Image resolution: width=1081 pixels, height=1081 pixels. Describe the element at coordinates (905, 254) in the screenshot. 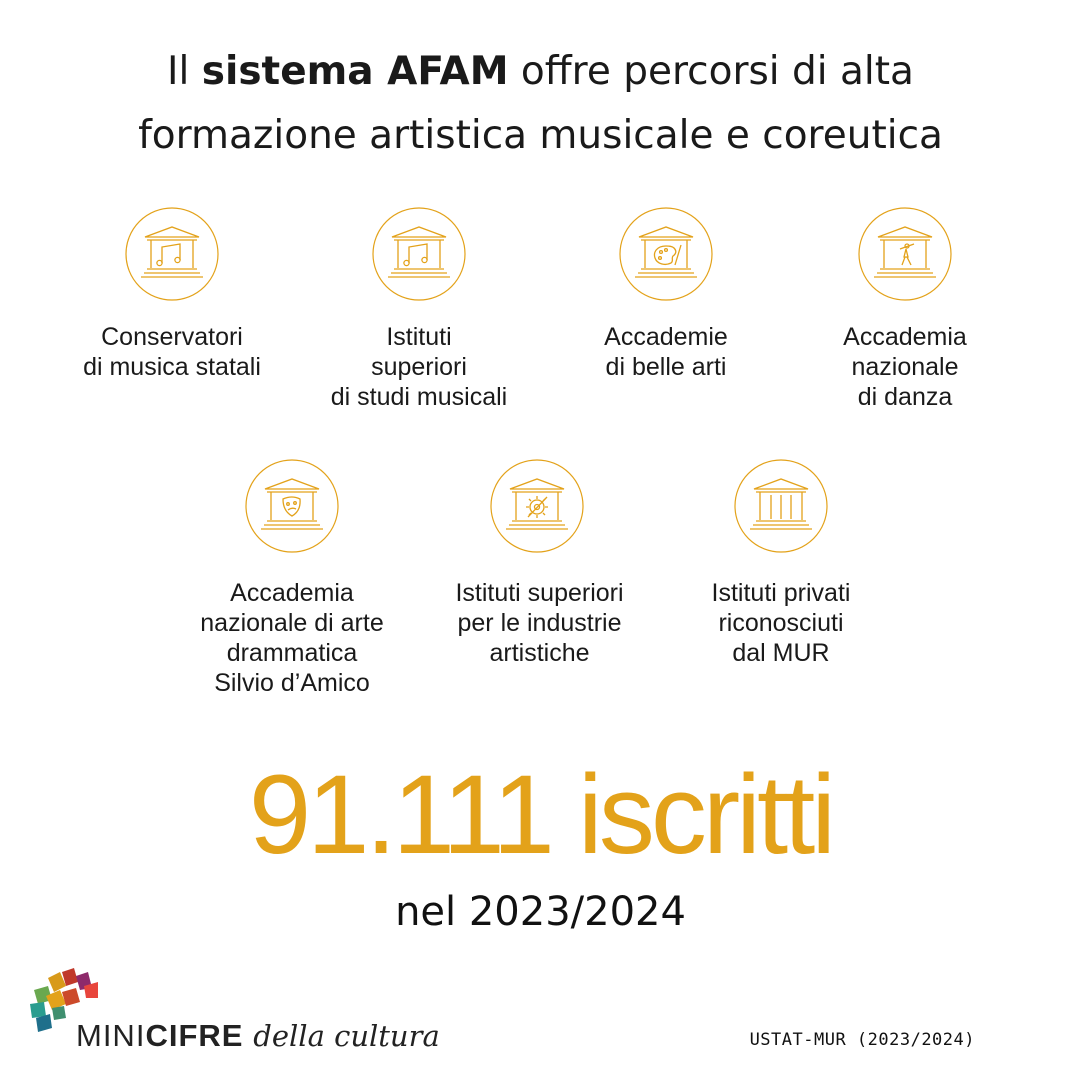

I see `building-dancer-icon` at that location.